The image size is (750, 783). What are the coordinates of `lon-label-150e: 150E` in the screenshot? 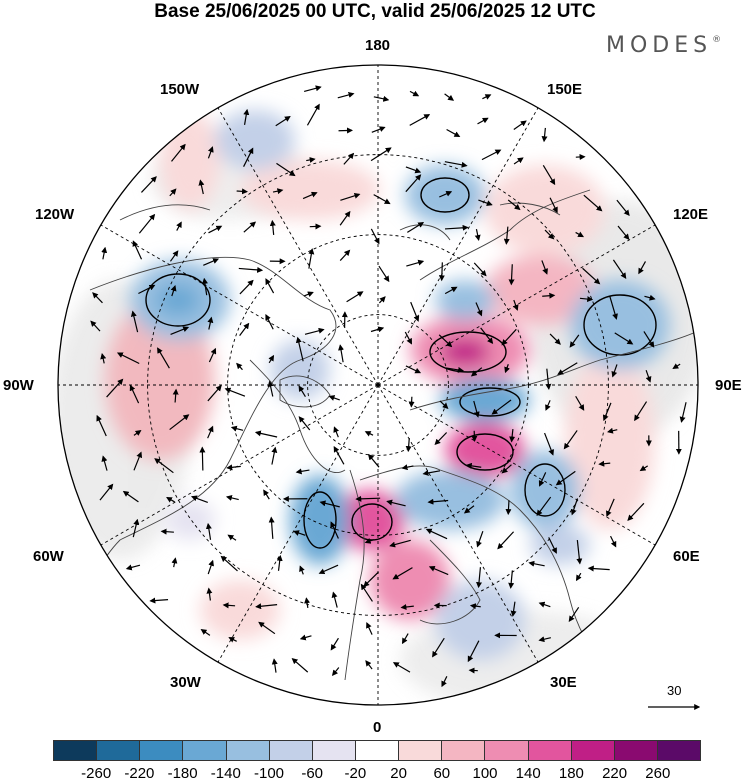 It's located at (565, 89).